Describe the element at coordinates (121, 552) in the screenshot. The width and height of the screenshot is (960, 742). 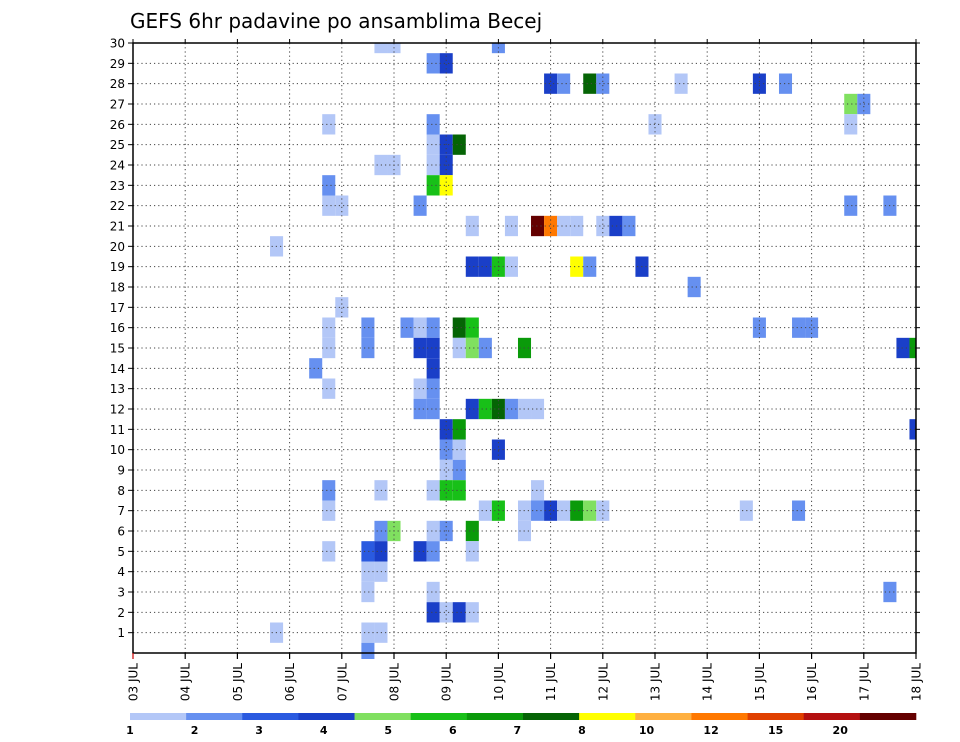
I see `y-tick-label: 5` at that location.